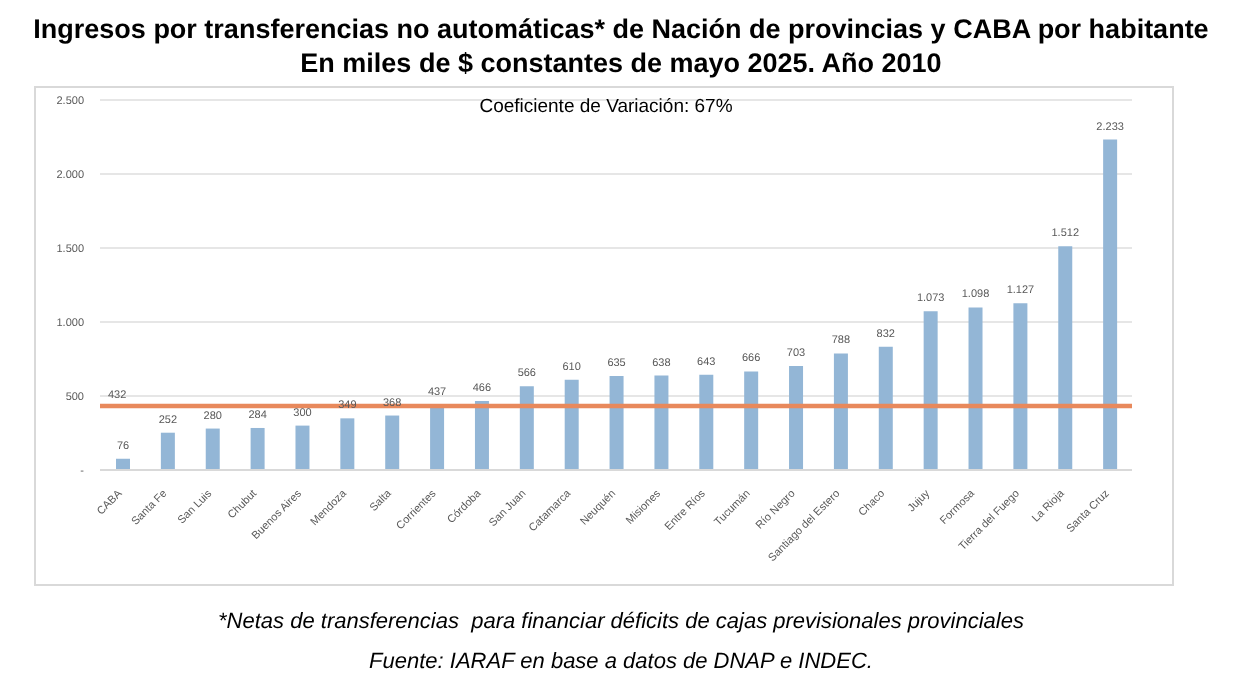 This screenshot has height=690, width=1242. I want to click on chart-title: Ingresos por transferencias no automáticas* de Nación de provincias y CABA por habitante En miles de $ constantes de mayo 2025. Año 2010, so click(621, 46).